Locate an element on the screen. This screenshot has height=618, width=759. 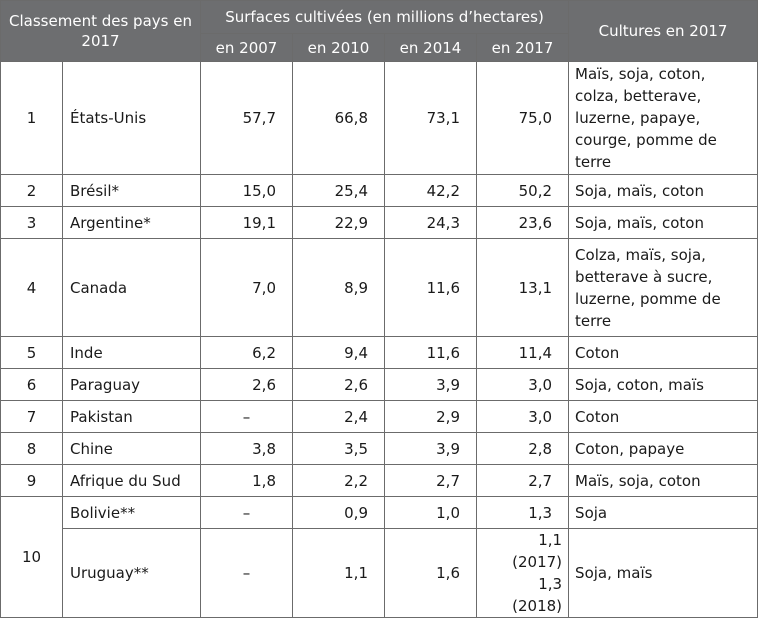
table-row: 7 Pakistan – 2,4 2,9 3,0 Coton is located at coordinates (379, 416).